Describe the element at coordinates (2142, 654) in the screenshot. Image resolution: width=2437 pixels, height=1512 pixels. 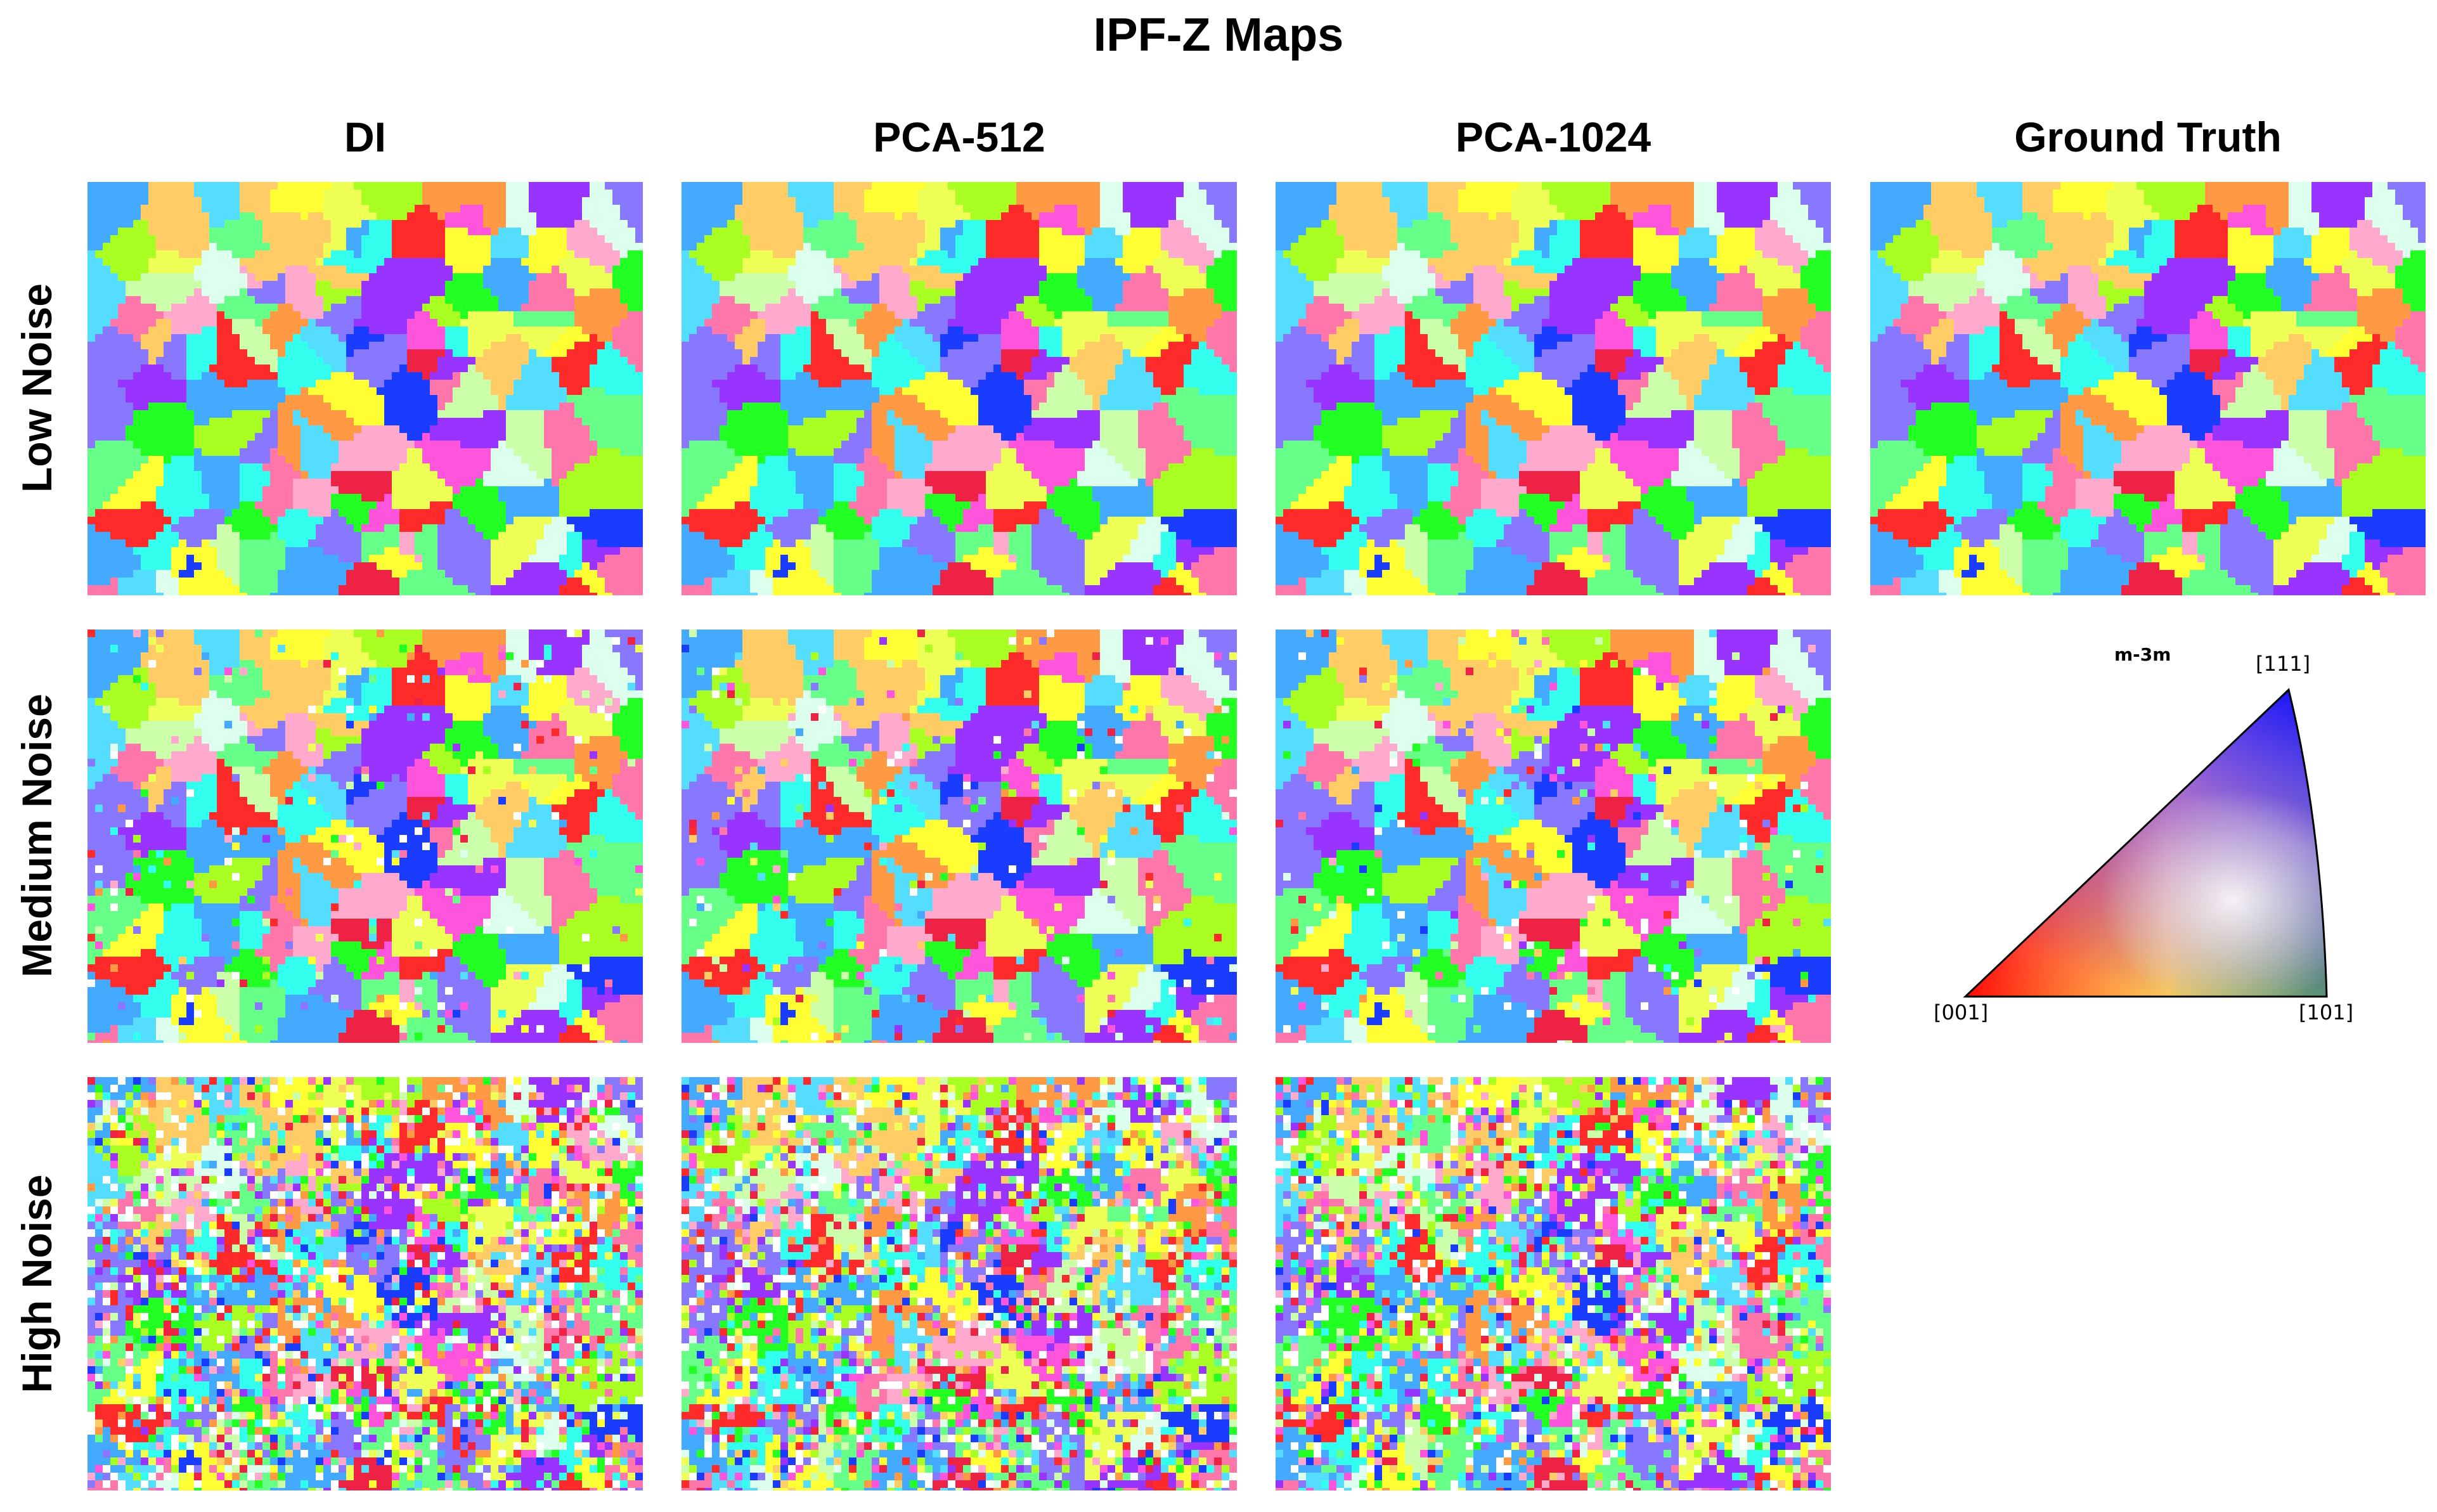
I see `colorkey-symmetry-label: m-3m` at that location.